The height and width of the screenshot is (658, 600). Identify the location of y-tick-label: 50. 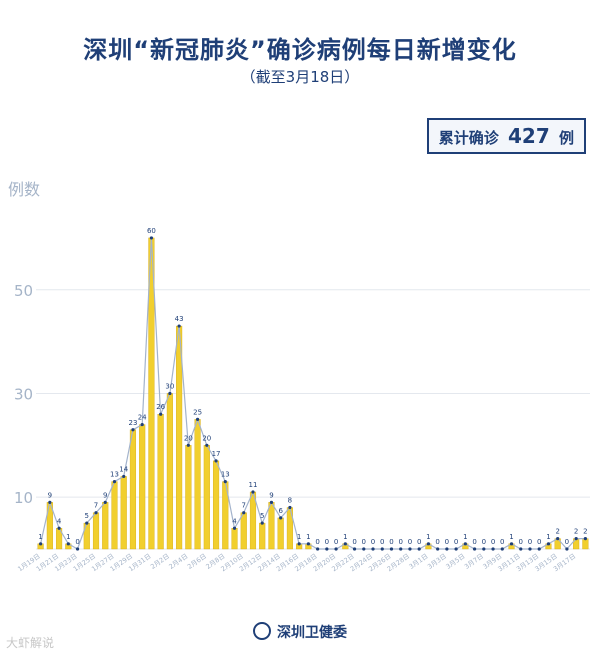
(23, 291).